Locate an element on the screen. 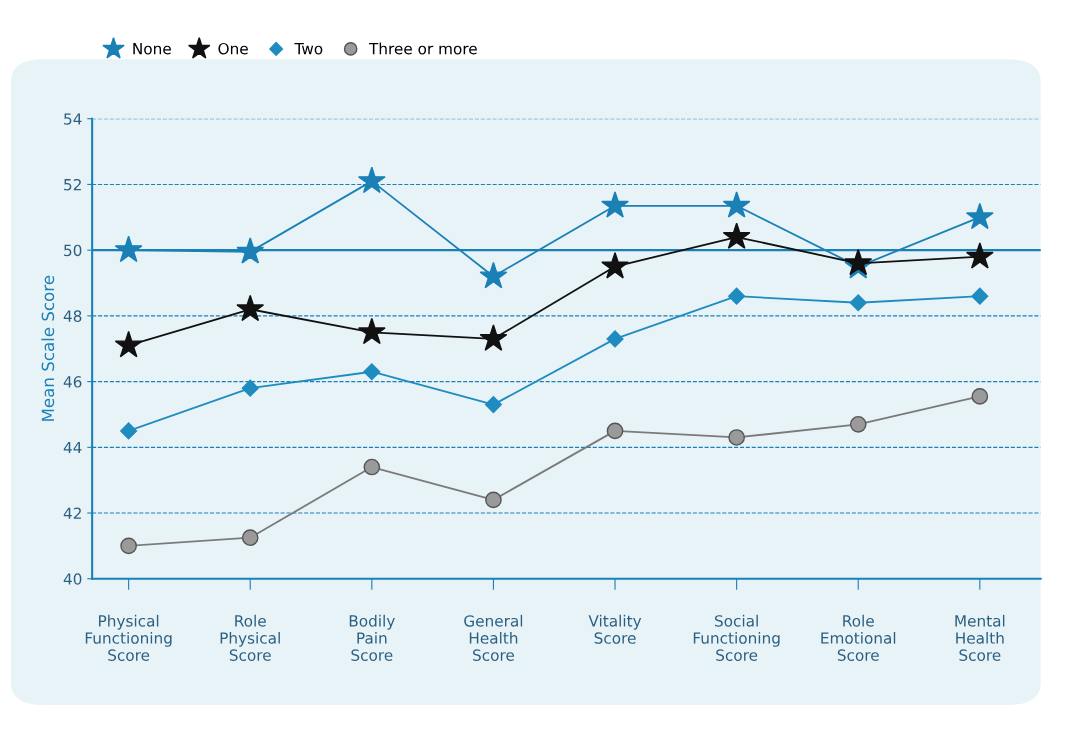 This screenshot has height=742, width=1084. y-tick-label: 44 is located at coordinates (72, 447).